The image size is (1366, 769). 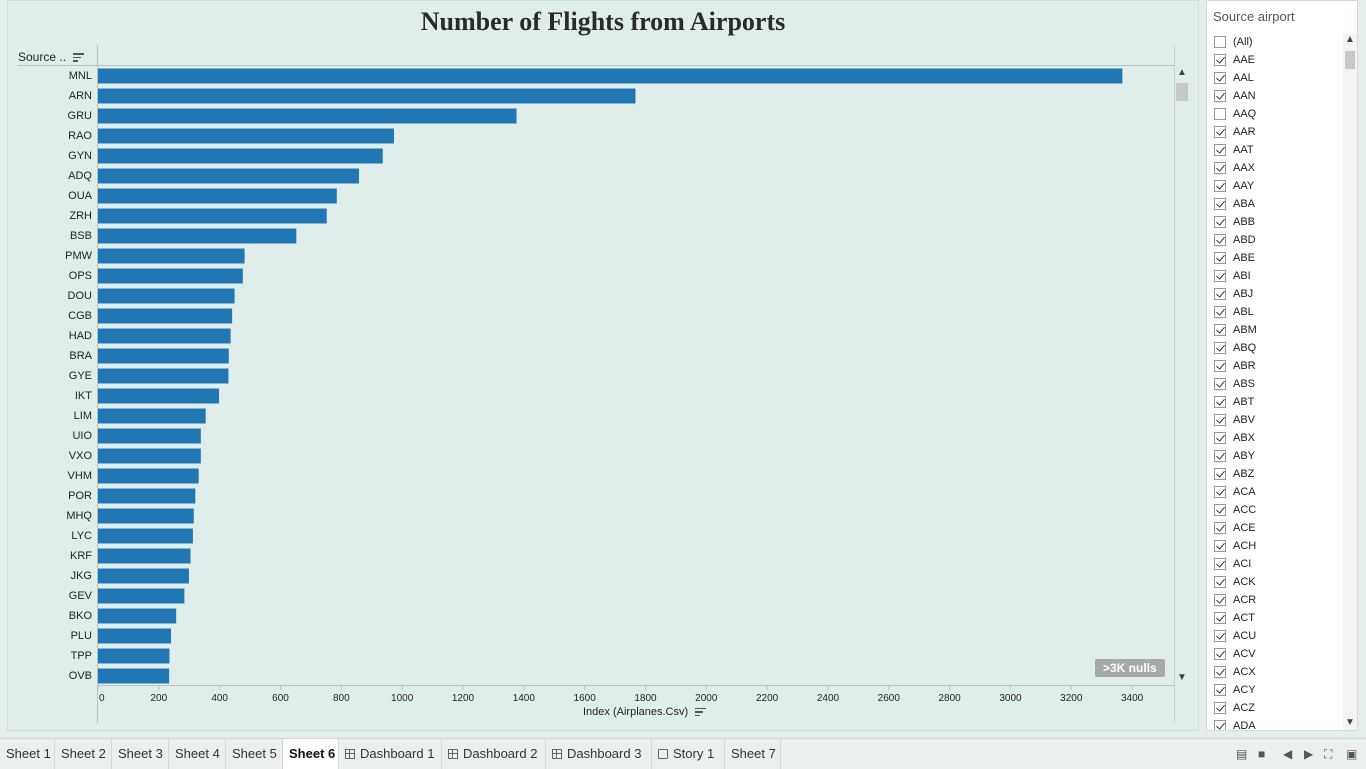 What do you see at coordinates (1275, 78) in the screenshot?
I see `filter-item: AAL` at bounding box center [1275, 78].